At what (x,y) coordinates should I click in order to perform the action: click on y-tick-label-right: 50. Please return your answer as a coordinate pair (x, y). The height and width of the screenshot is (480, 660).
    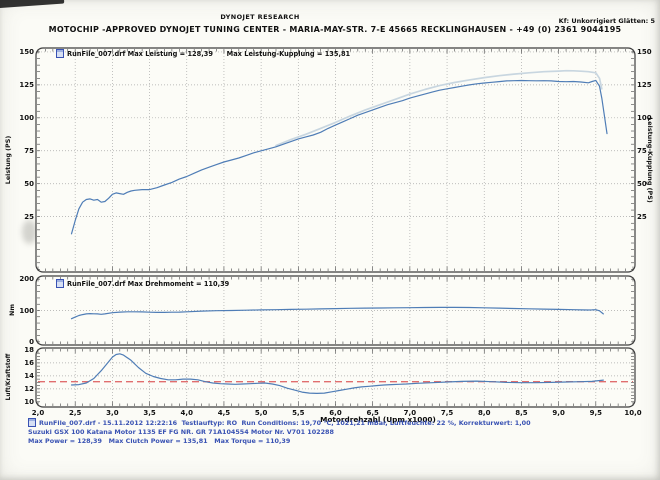
    Looking at the image, I should click on (642, 183).